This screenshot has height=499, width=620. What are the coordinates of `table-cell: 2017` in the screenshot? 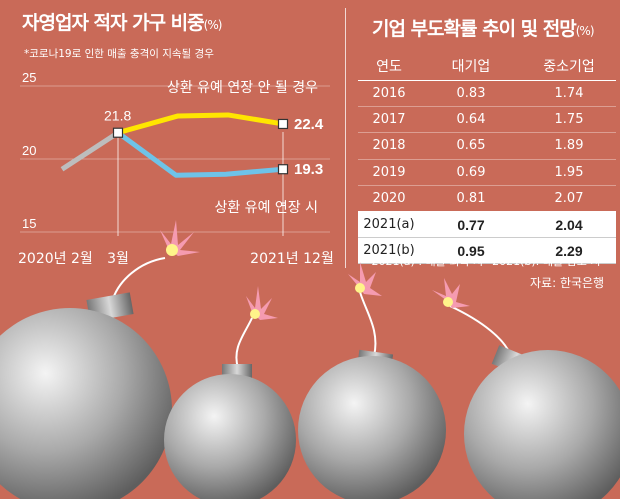 It's located at (389, 120).